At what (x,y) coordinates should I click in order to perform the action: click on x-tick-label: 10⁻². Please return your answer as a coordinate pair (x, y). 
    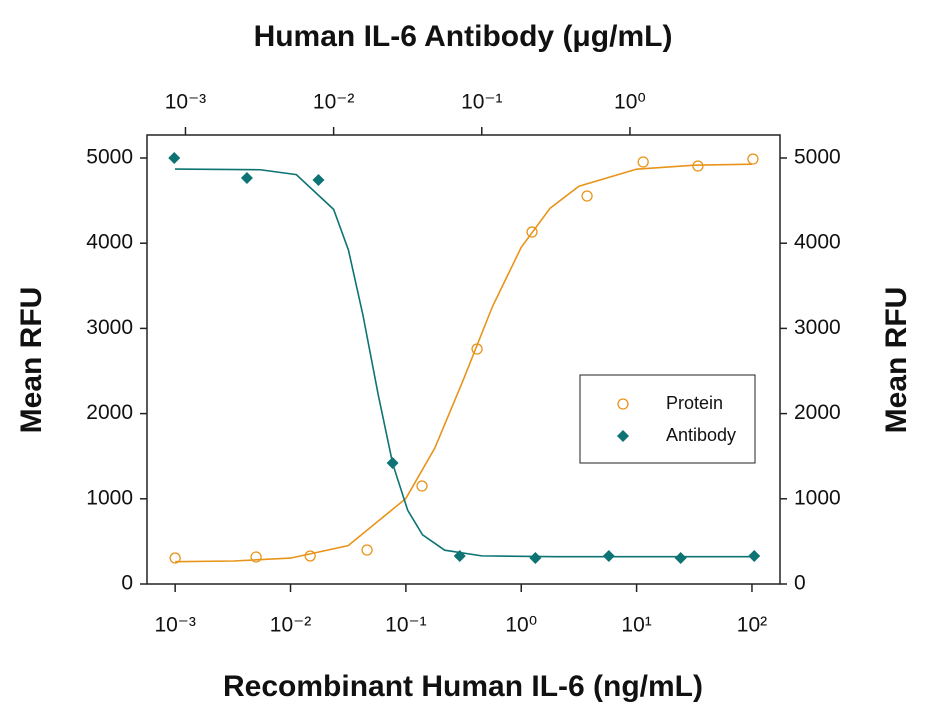
    Looking at the image, I should click on (290, 625).